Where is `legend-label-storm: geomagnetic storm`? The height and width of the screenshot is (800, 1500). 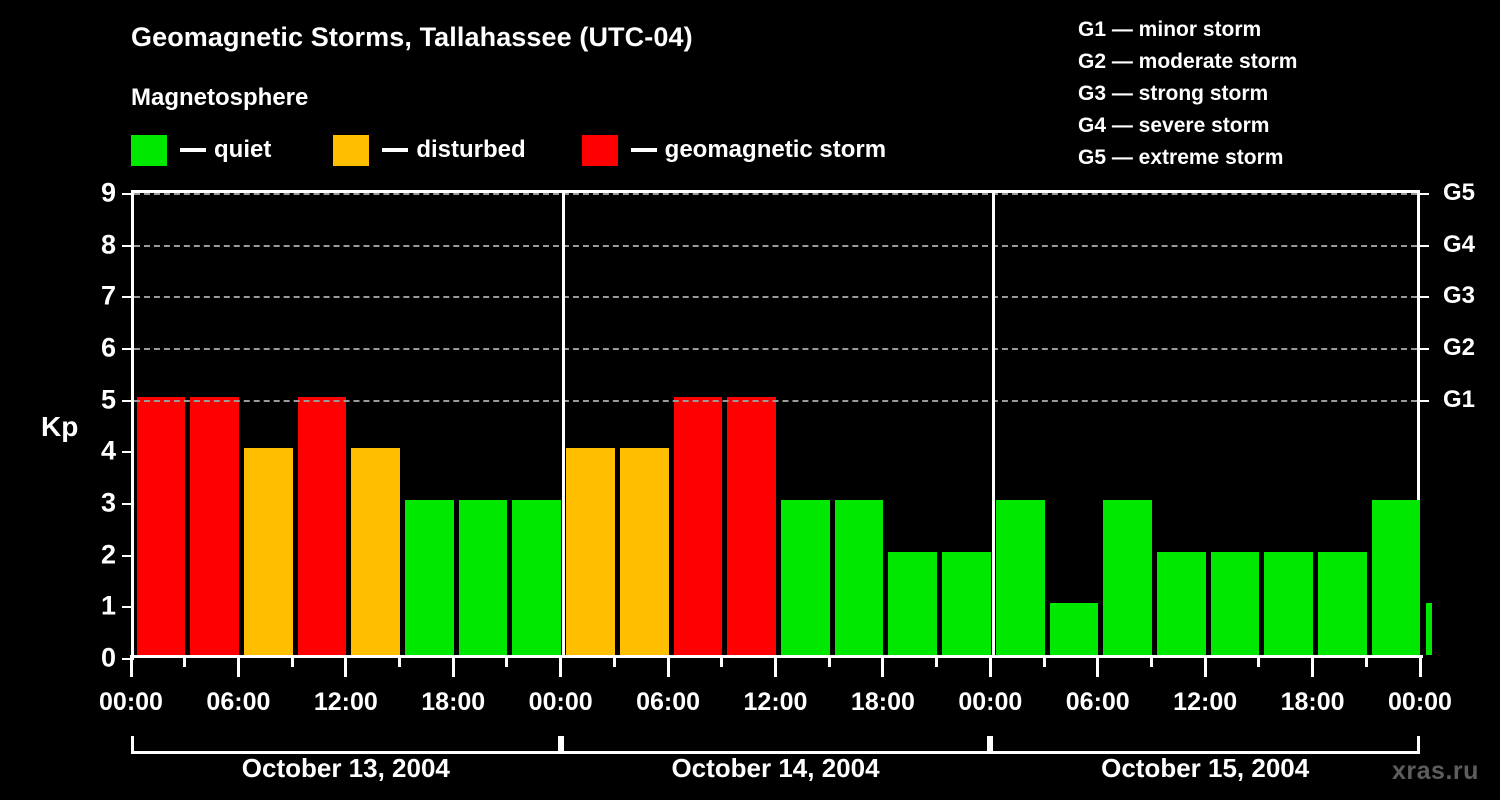
legend-label-storm: geomagnetic storm is located at coordinates (775, 149).